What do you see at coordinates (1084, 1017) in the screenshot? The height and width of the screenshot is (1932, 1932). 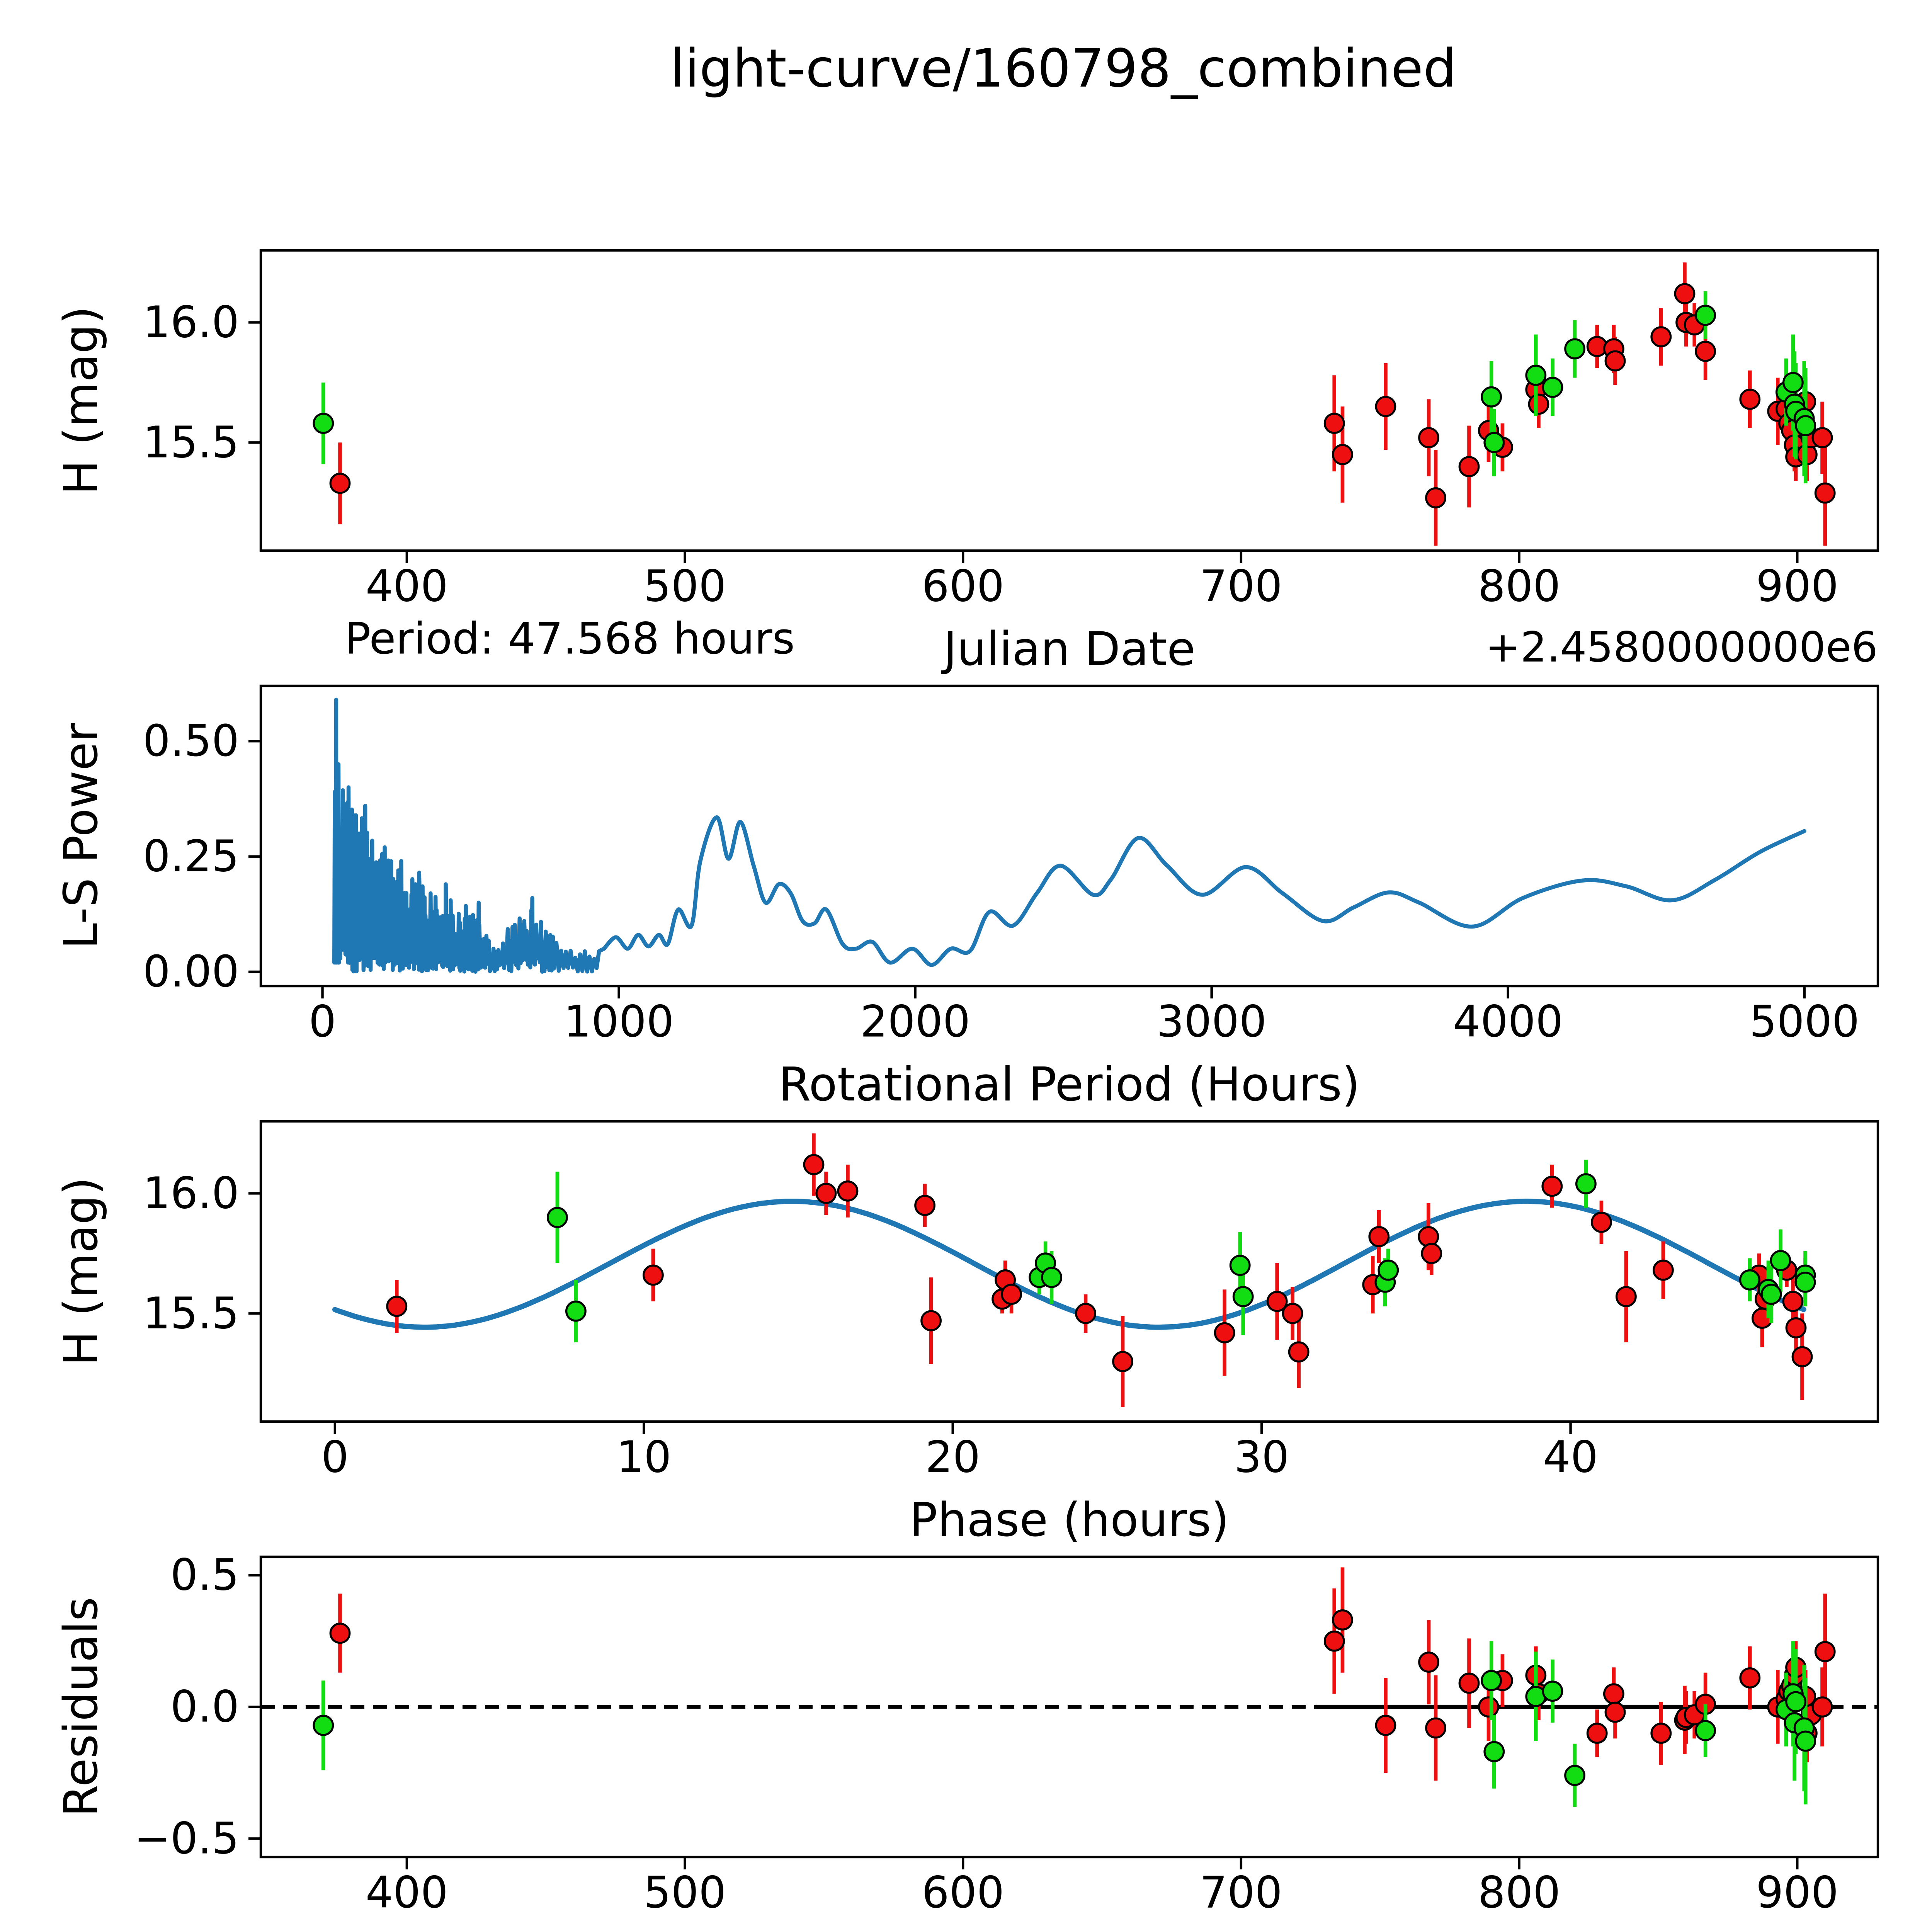 I see `x-axis: 0 1000 2000 3000 4000 5000` at bounding box center [1084, 1017].